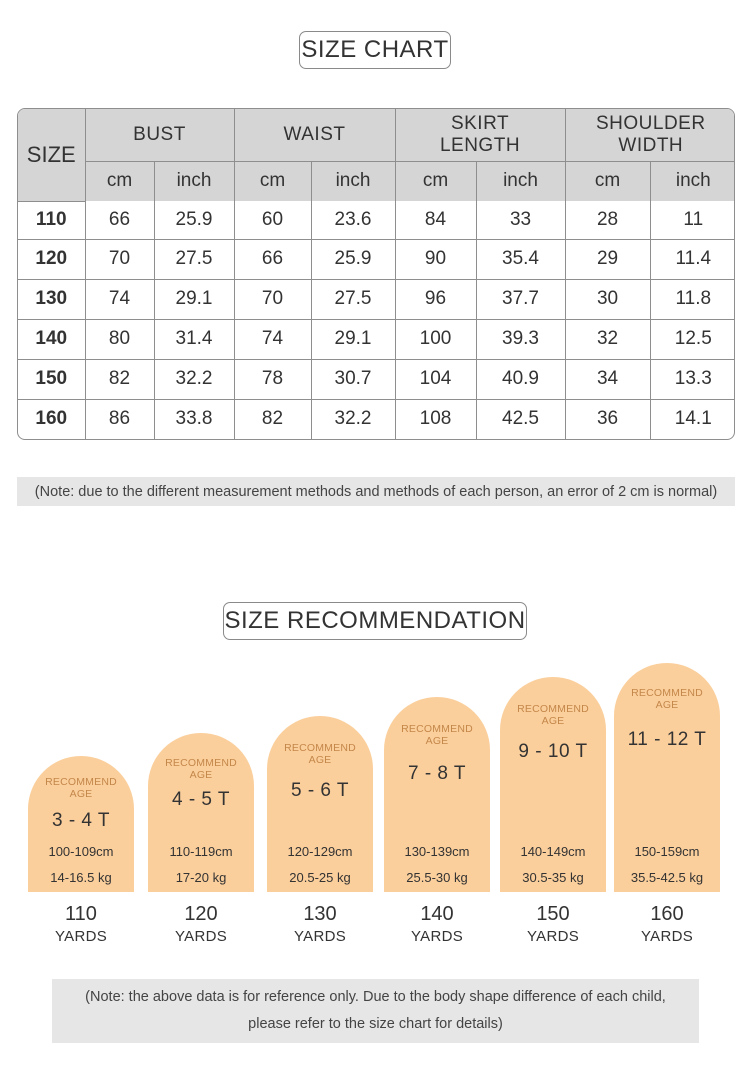  I want to click on age-range: 3 - 4 T, so click(81, 820).